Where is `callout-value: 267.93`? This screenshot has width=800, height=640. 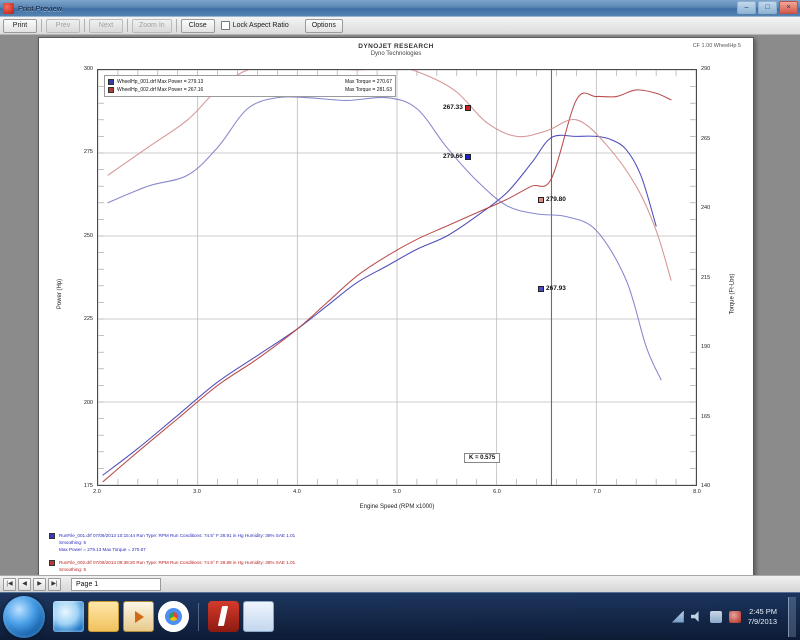 callout-value: 267.93 is located at coordinates (556, 288).